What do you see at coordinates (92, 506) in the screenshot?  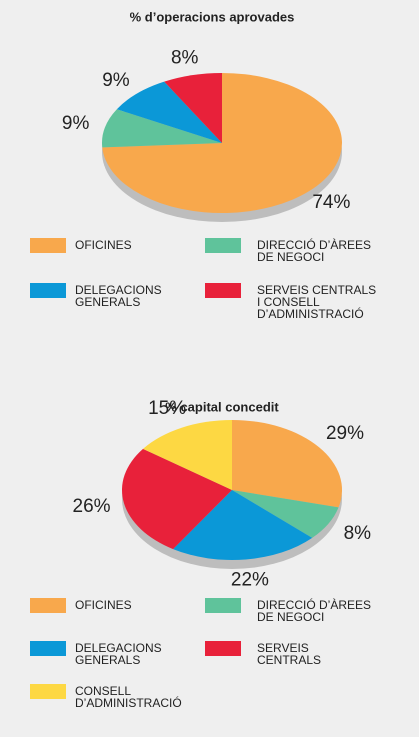 I see `pie-label: 26%` at bounding box center [92, 506].